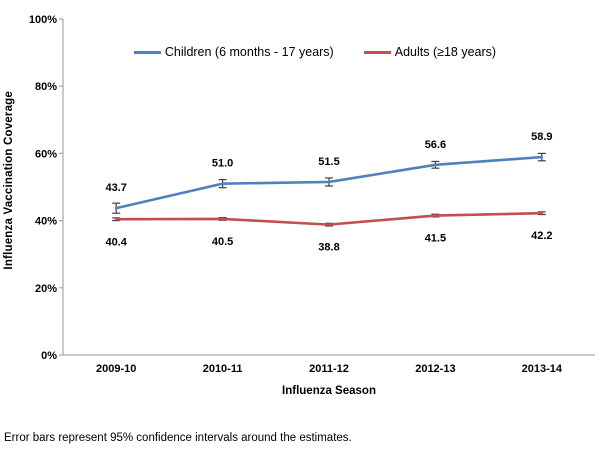 This screenshot has height=463, width=600. What do you see at coordinates (223, 369) in the screenshot?
I see `x-tick-label: 2010-11` at bounding box center [223, 369].